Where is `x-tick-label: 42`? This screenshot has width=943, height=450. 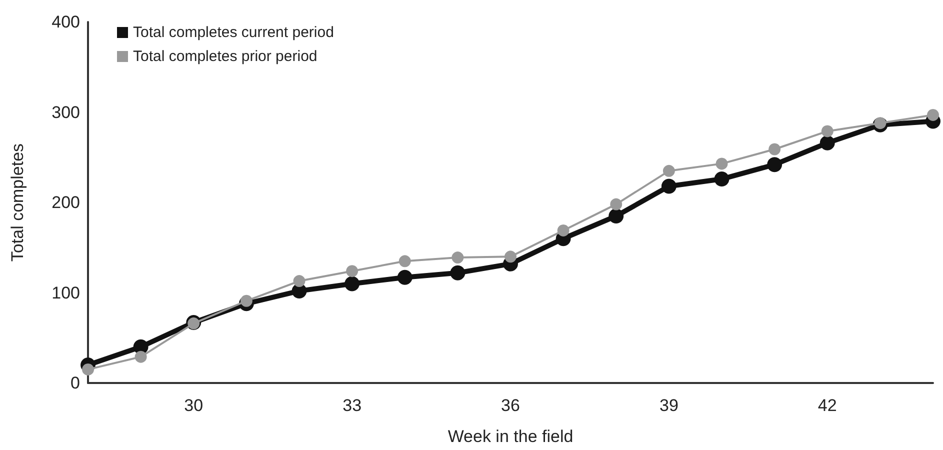
x-tick-label: 42 is located at coordinates (827, 405).